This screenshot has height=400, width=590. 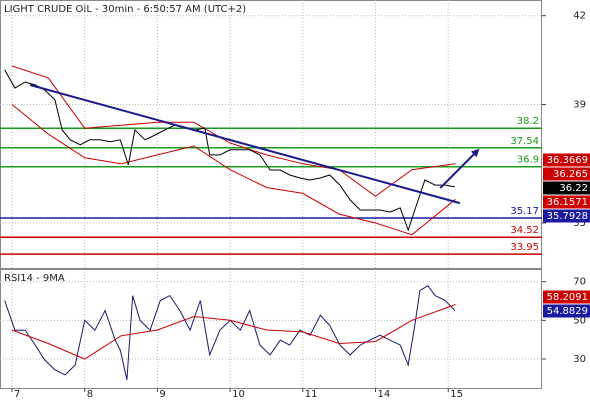 What do you see at coordinates (579, 16) in the screenshot?
I see `y-tick-label: 42` at bounding box center [579, 16].